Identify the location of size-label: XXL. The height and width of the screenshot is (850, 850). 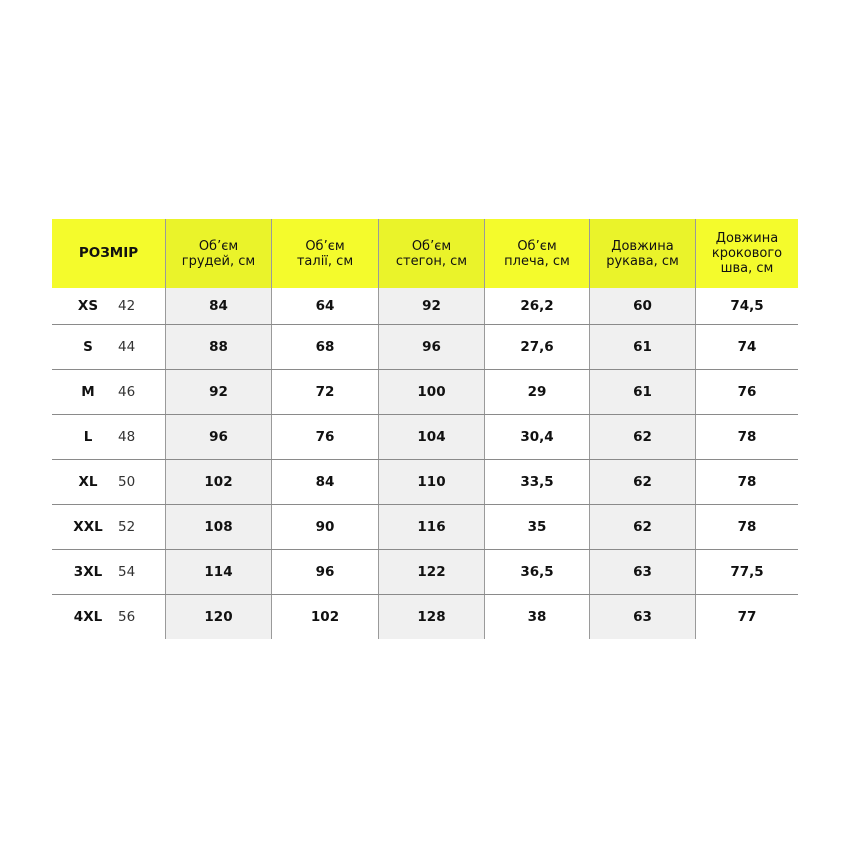
(88, 527).